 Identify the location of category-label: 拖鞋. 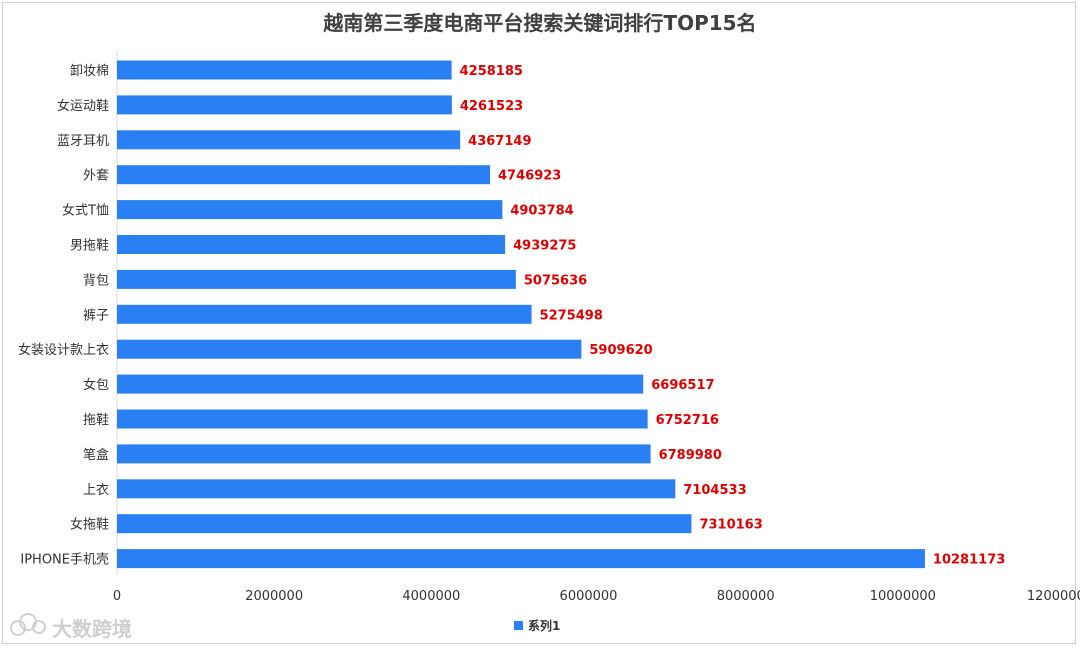
(96, 420).